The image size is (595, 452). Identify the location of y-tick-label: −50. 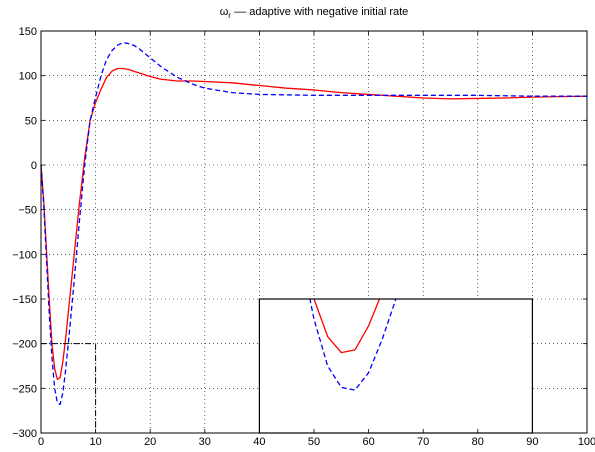
(27, 211).